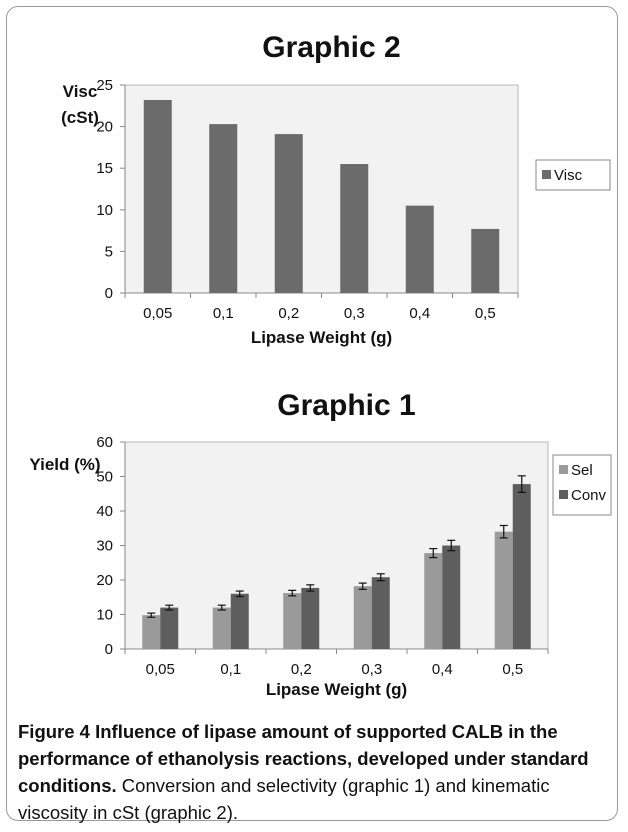  Describe the element at coordinates (104, 615) in the screenshot. I see `graphic1-y-tick-label: 10` at that location.